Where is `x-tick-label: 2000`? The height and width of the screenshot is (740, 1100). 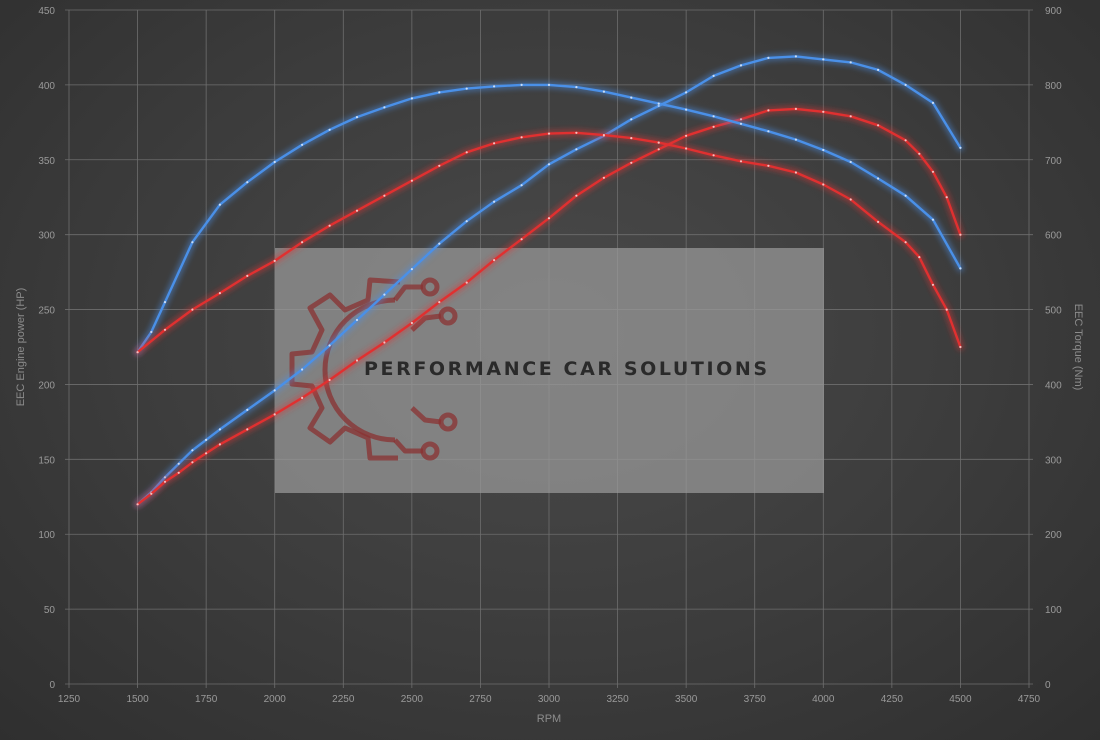 x-tick-label: 2000 is located at coordinates (275, 699).